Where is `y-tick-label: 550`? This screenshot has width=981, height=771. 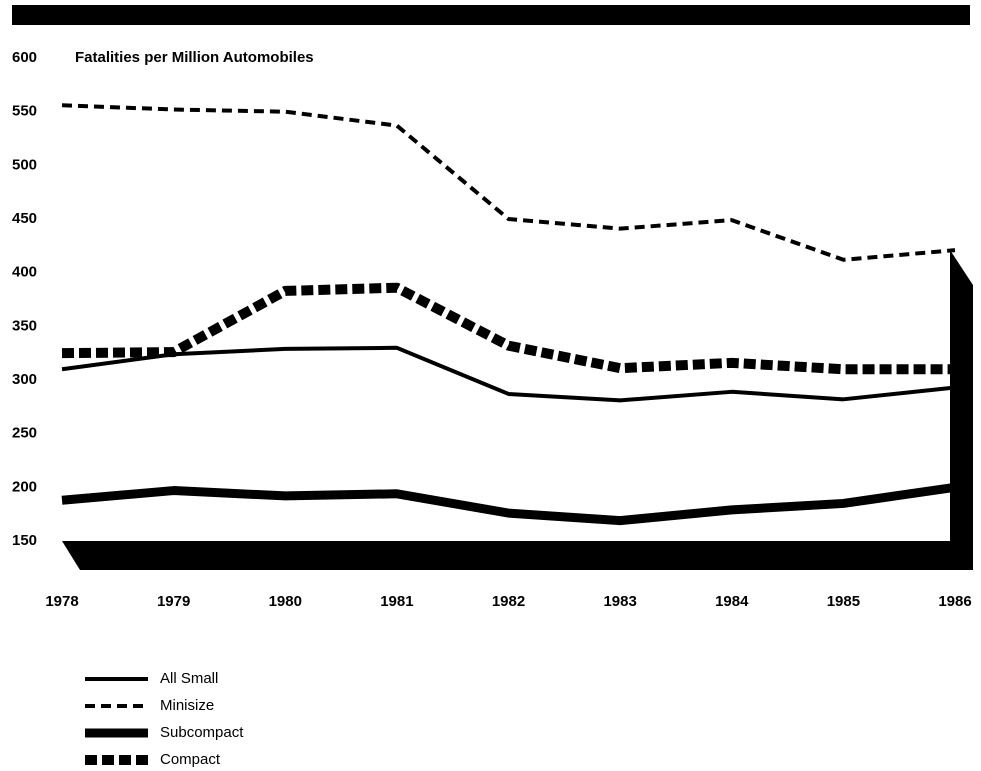
y-tick-label: 550 is located at coordinates (24, 111).